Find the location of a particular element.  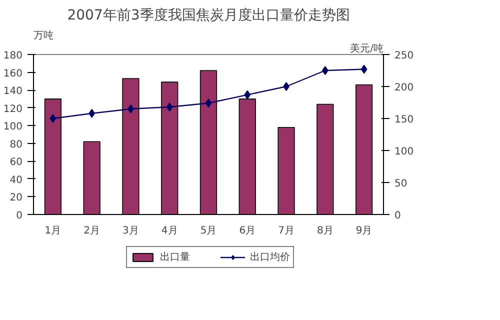

x-tick-label: 7月 is located at coordinates (286, 231).